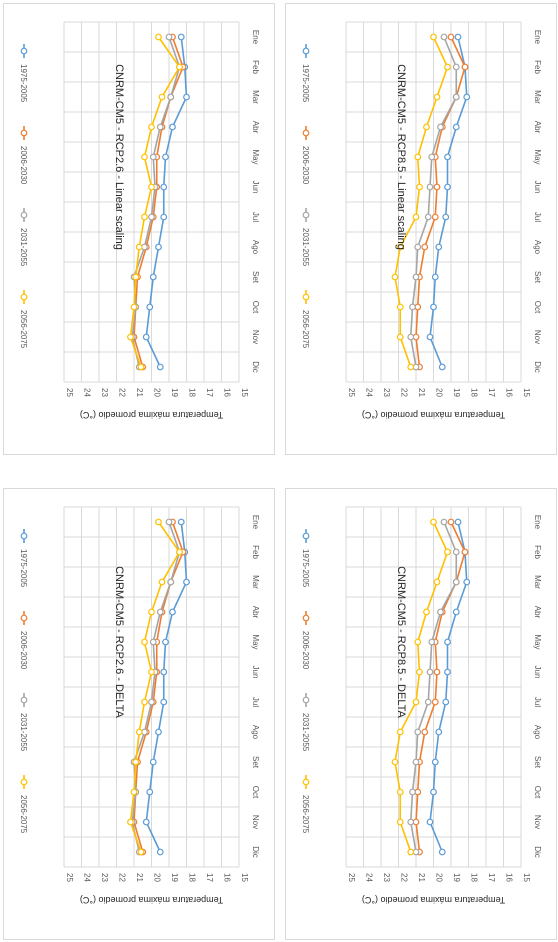 The width and height of the screenshot is (558, 942). Describe the element at coordinates (537, 277) in the screenshot. I see `month-tick-label: Set` at that location.